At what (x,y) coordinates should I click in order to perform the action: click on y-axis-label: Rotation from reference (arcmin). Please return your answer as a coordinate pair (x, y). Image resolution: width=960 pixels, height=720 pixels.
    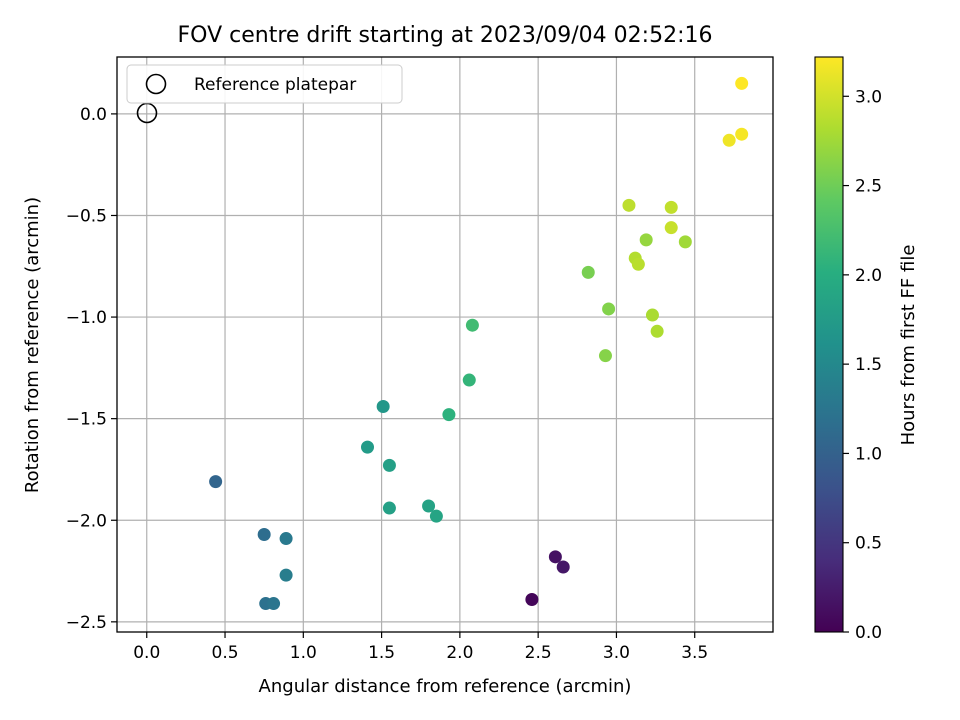
    Looking at the image, I should click on (32, 345).